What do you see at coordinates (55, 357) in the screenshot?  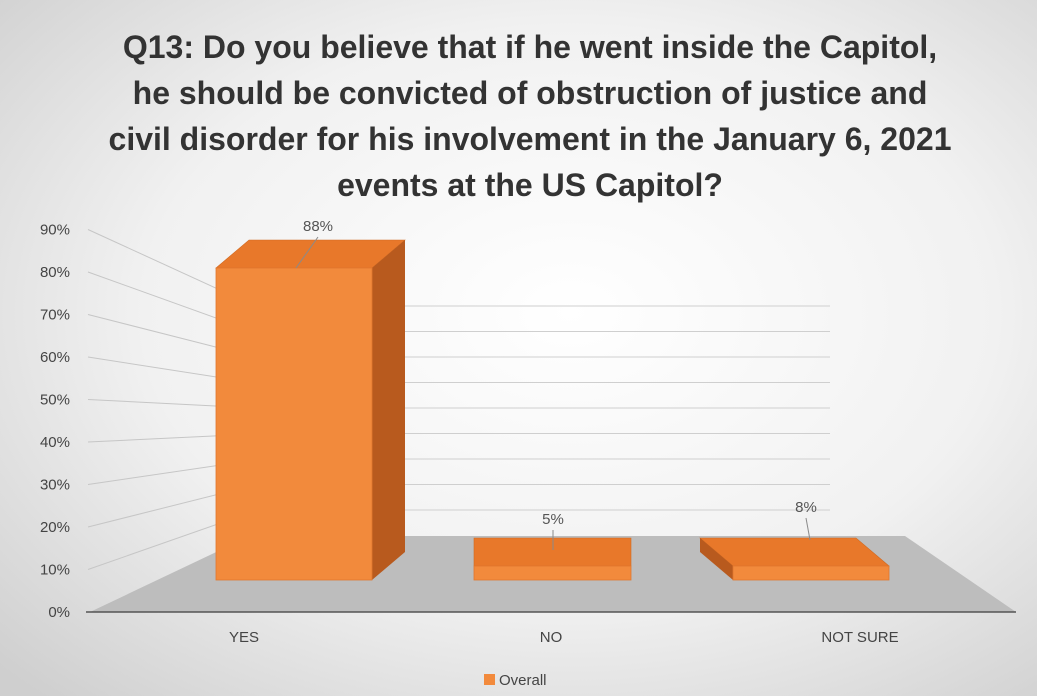 I see `y-tick-label: 60%` at bounding box center [55, 357].